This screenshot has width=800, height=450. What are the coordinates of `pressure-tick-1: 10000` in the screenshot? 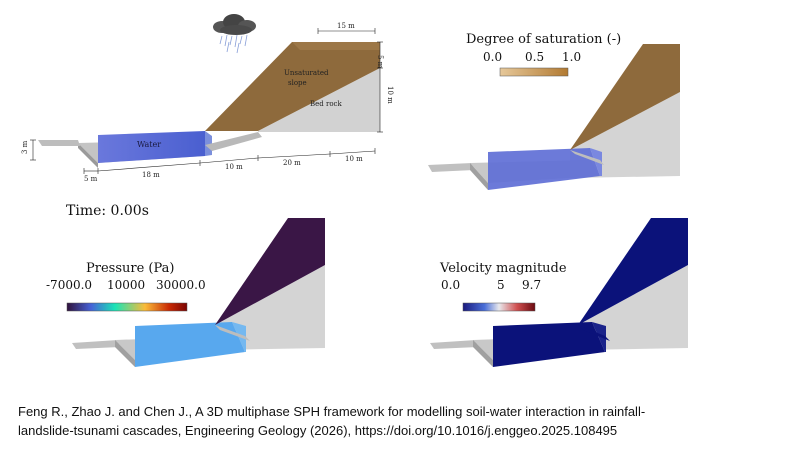 It's located at (126, 285).